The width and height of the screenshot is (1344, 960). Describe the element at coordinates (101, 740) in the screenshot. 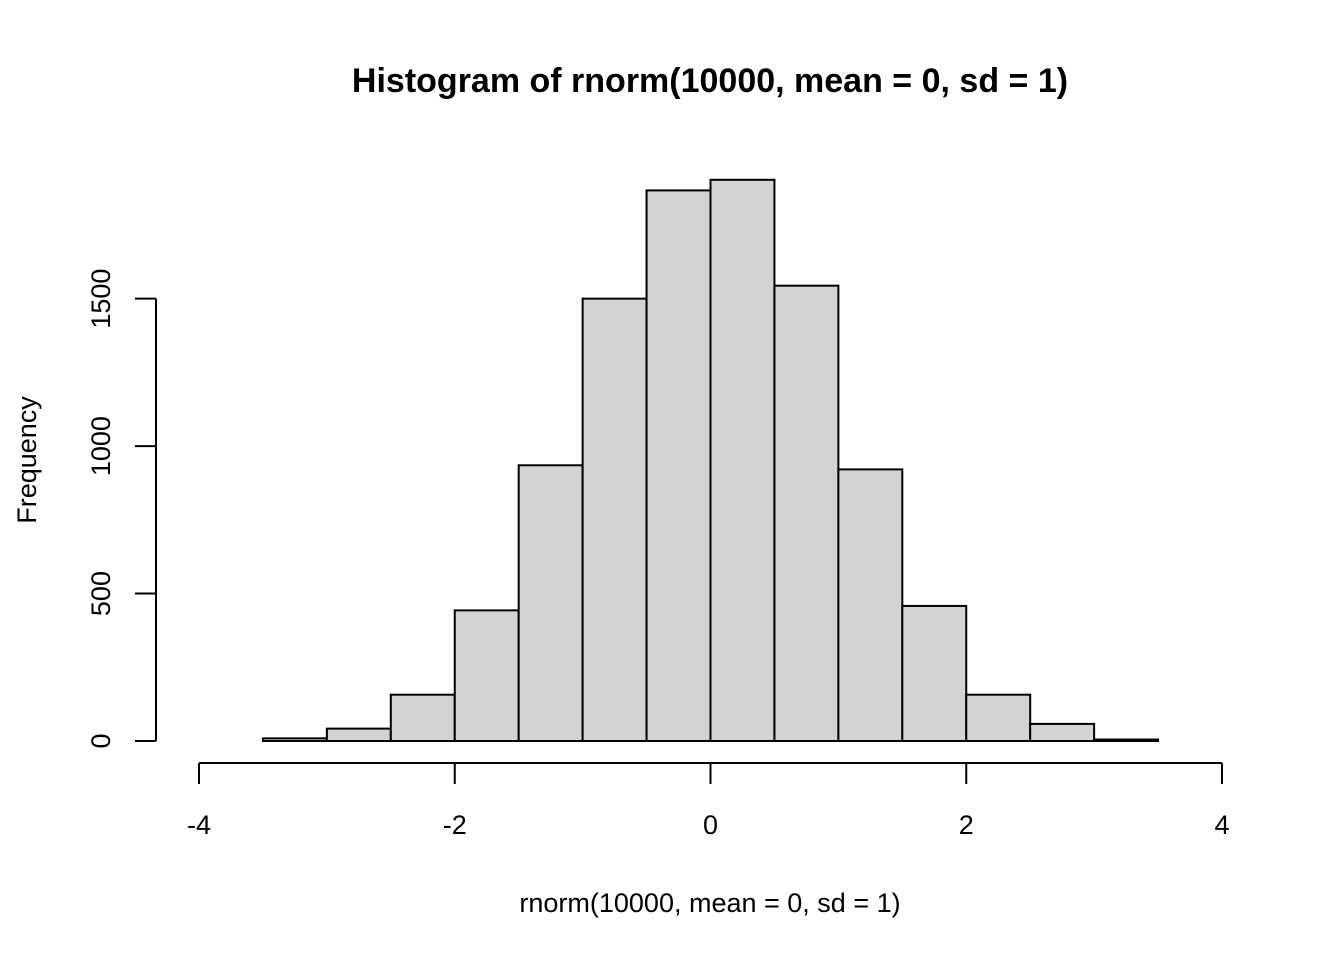

I see `y-tick-label: 0` at that location.